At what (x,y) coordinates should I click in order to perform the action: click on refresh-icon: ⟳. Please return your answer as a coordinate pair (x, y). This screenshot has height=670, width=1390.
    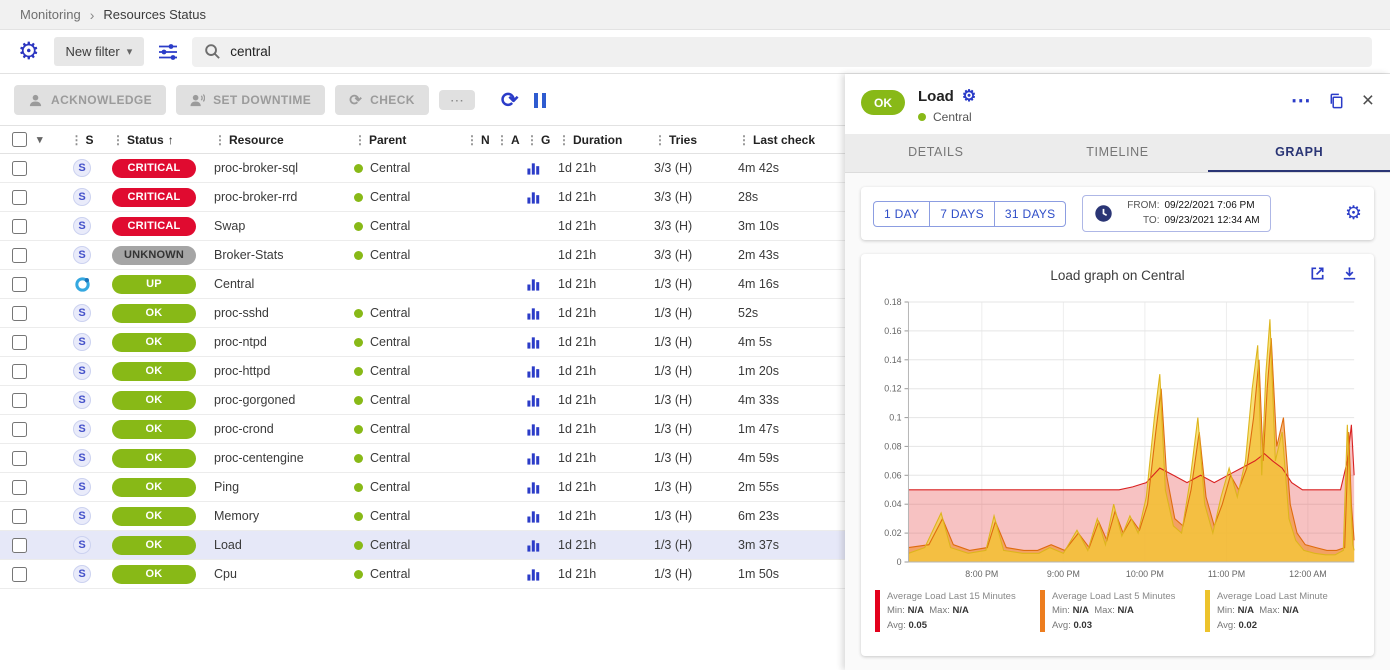
    Looking at the image, I should click on (509, 100).